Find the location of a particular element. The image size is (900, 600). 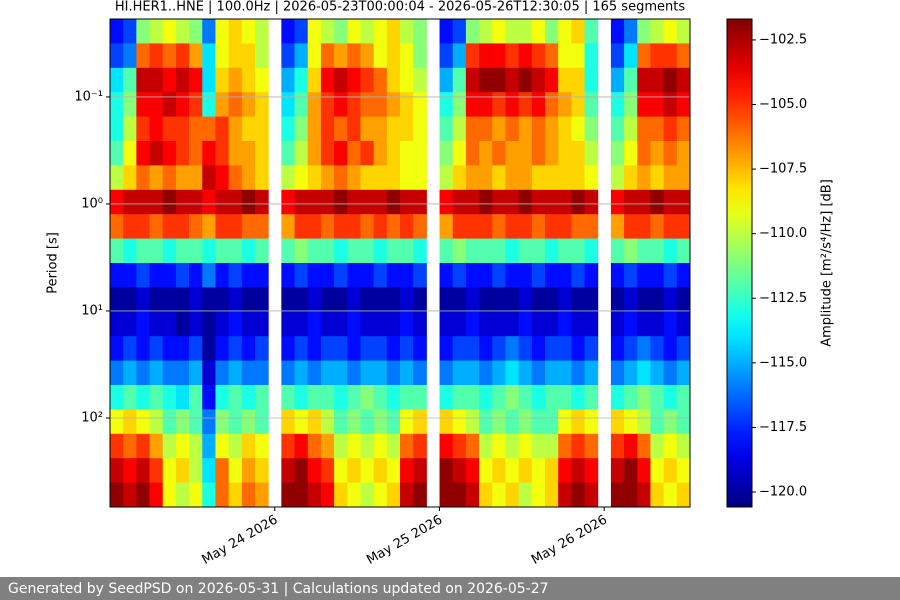

y-tick-label: 10² is located at coordinates (92, 417).